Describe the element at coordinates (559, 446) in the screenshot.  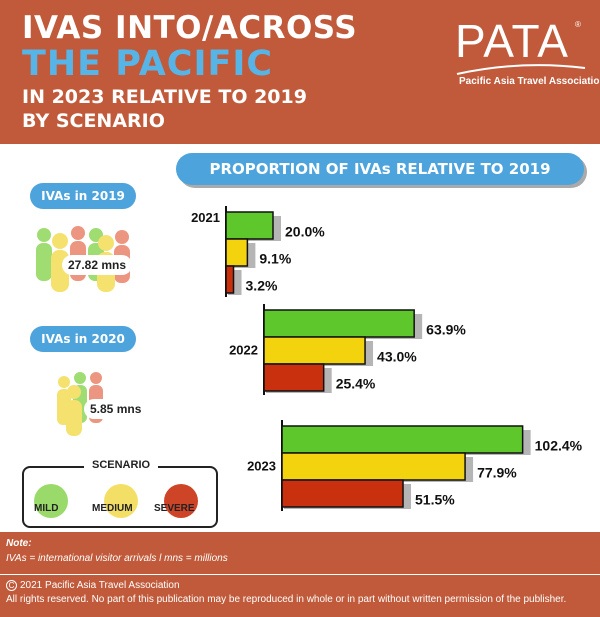
I see `data-label: 102.4%` at that location.